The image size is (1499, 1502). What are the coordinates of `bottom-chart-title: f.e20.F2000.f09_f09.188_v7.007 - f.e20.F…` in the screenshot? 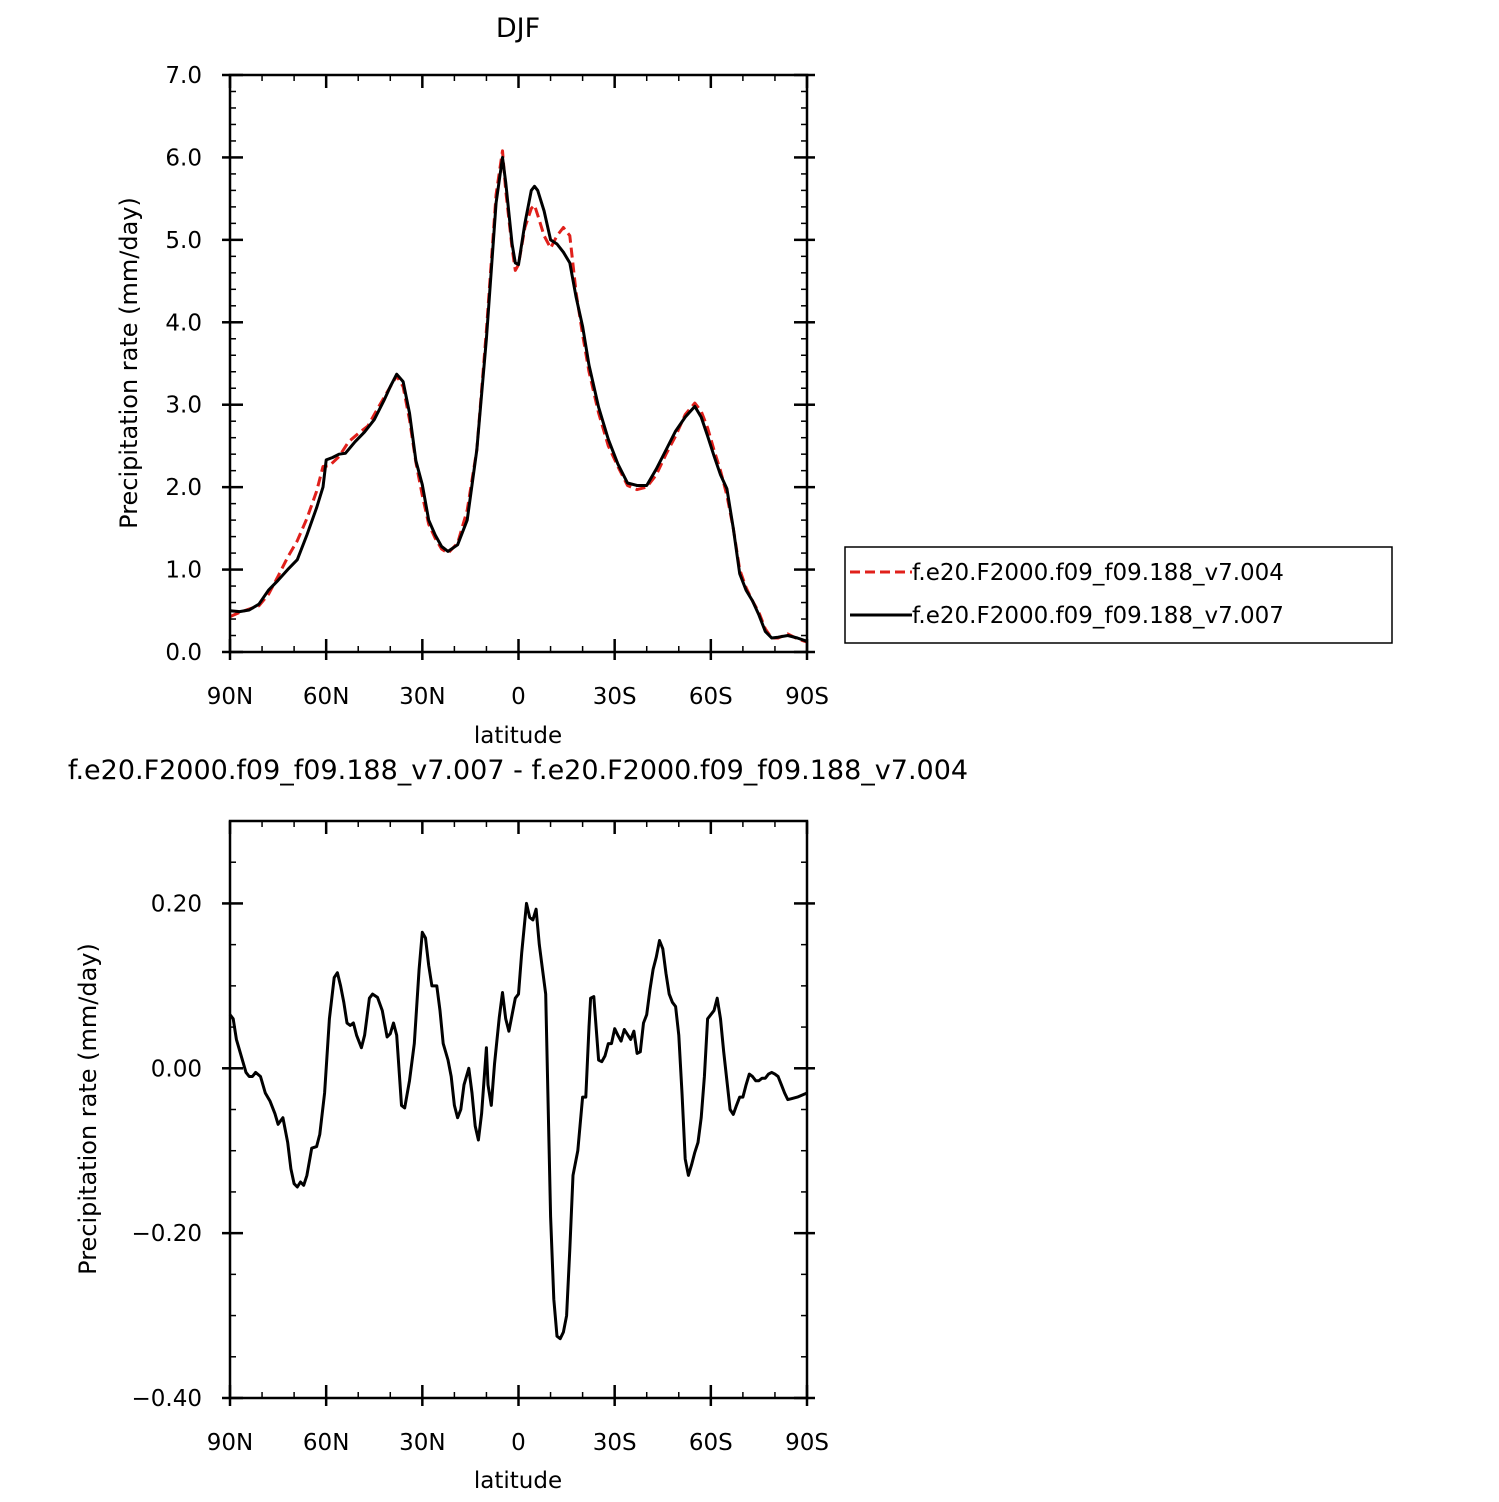 It's located at (518, 770).